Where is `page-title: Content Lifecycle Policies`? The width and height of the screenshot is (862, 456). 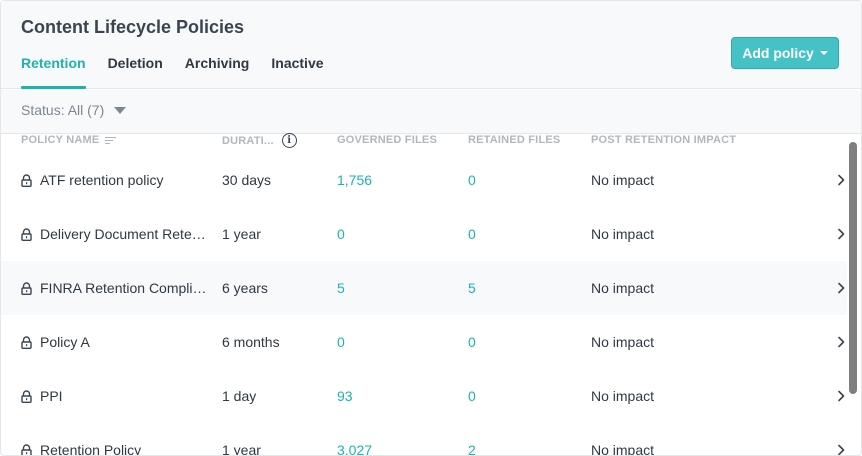 page-title: Content Lifecycle Policies is located at coordinates (133, 27).